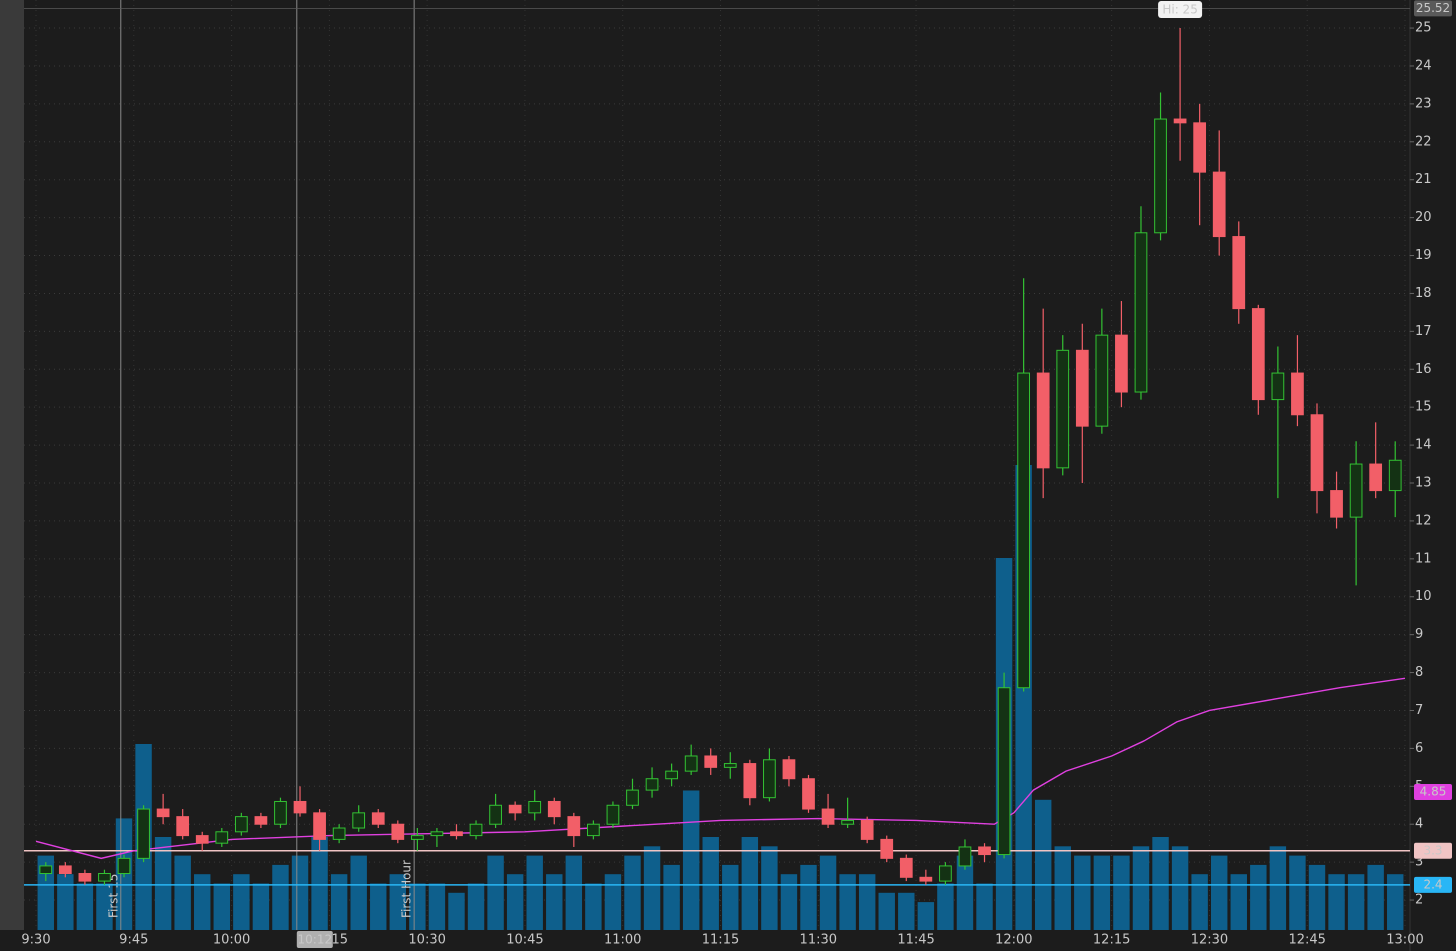 The image size is (1456, 951). Describe the element at coordinates (1013, 940) in the screenshot. I see `x-tick-label: 12:00` at that location.